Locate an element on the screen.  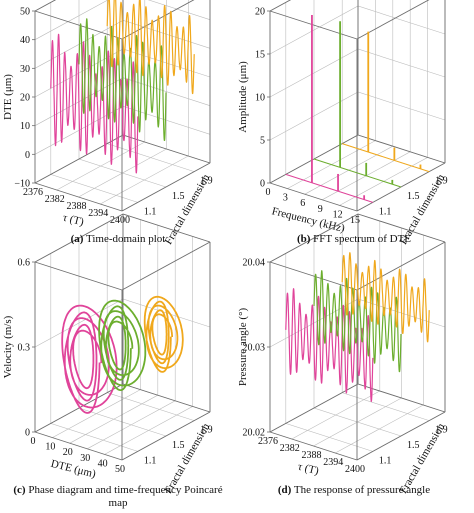
caption-a-letter: (a) is located at coordinates (77, 239).